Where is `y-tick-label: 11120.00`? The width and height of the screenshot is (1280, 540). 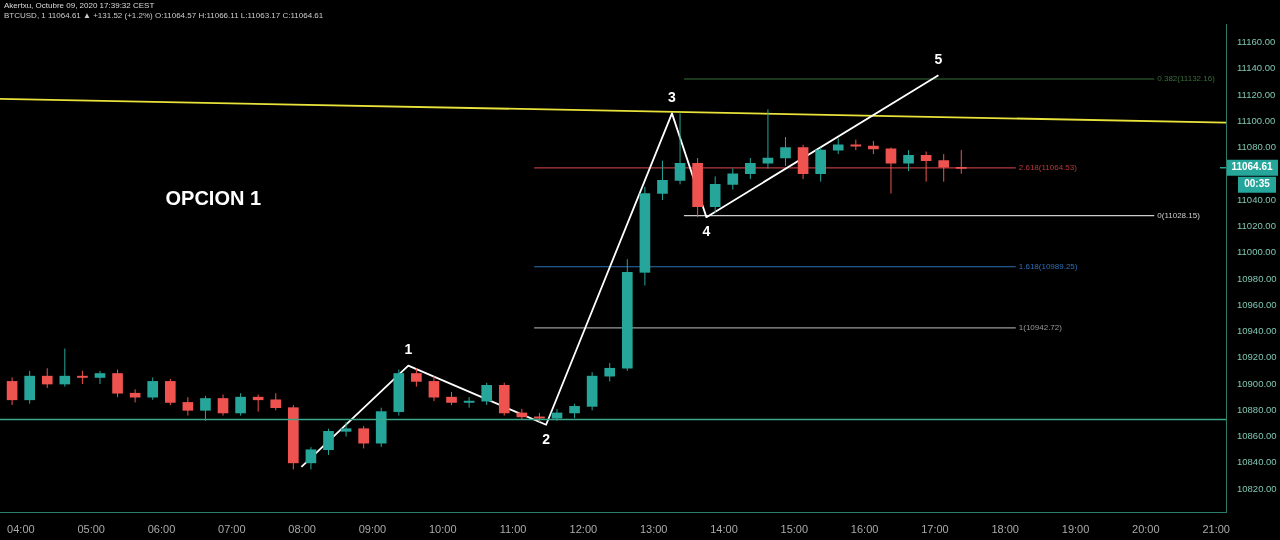 y-tick-label: 11120.00 is located at coordinates (1256, 94).